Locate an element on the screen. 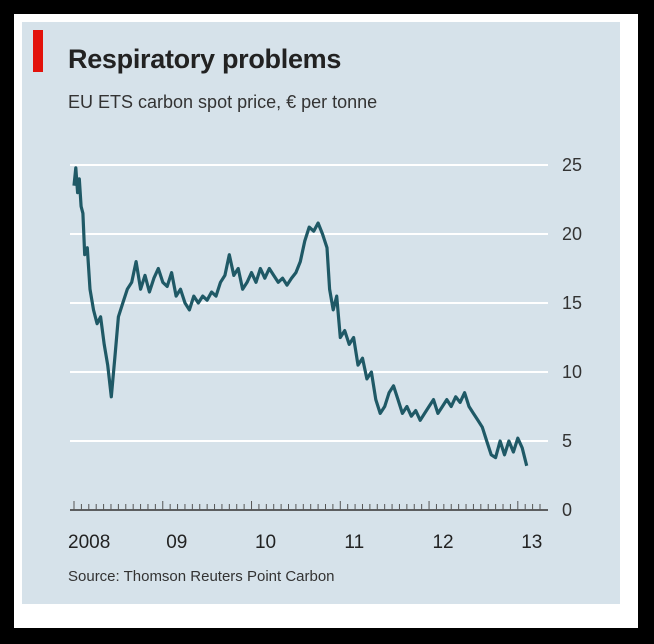 This screenshot has height=644, width=654. chart-subtitle: EU ETS carbon spot price, € per tonne is located at coordinates (223, 102).